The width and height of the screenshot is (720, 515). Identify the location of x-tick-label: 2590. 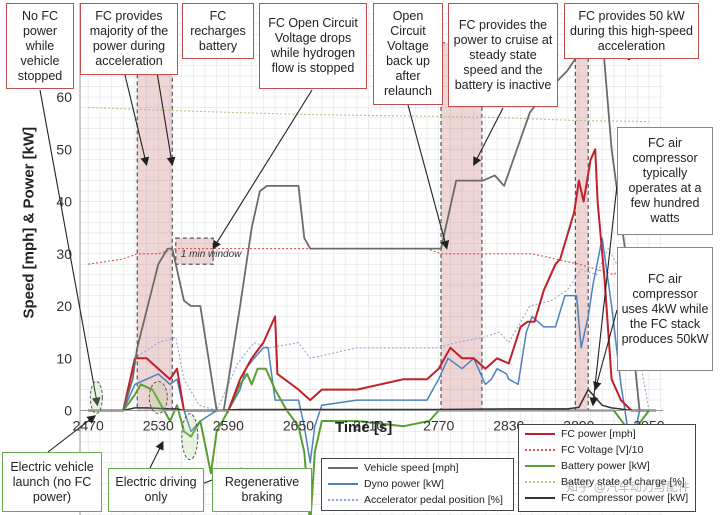
(228, 425).